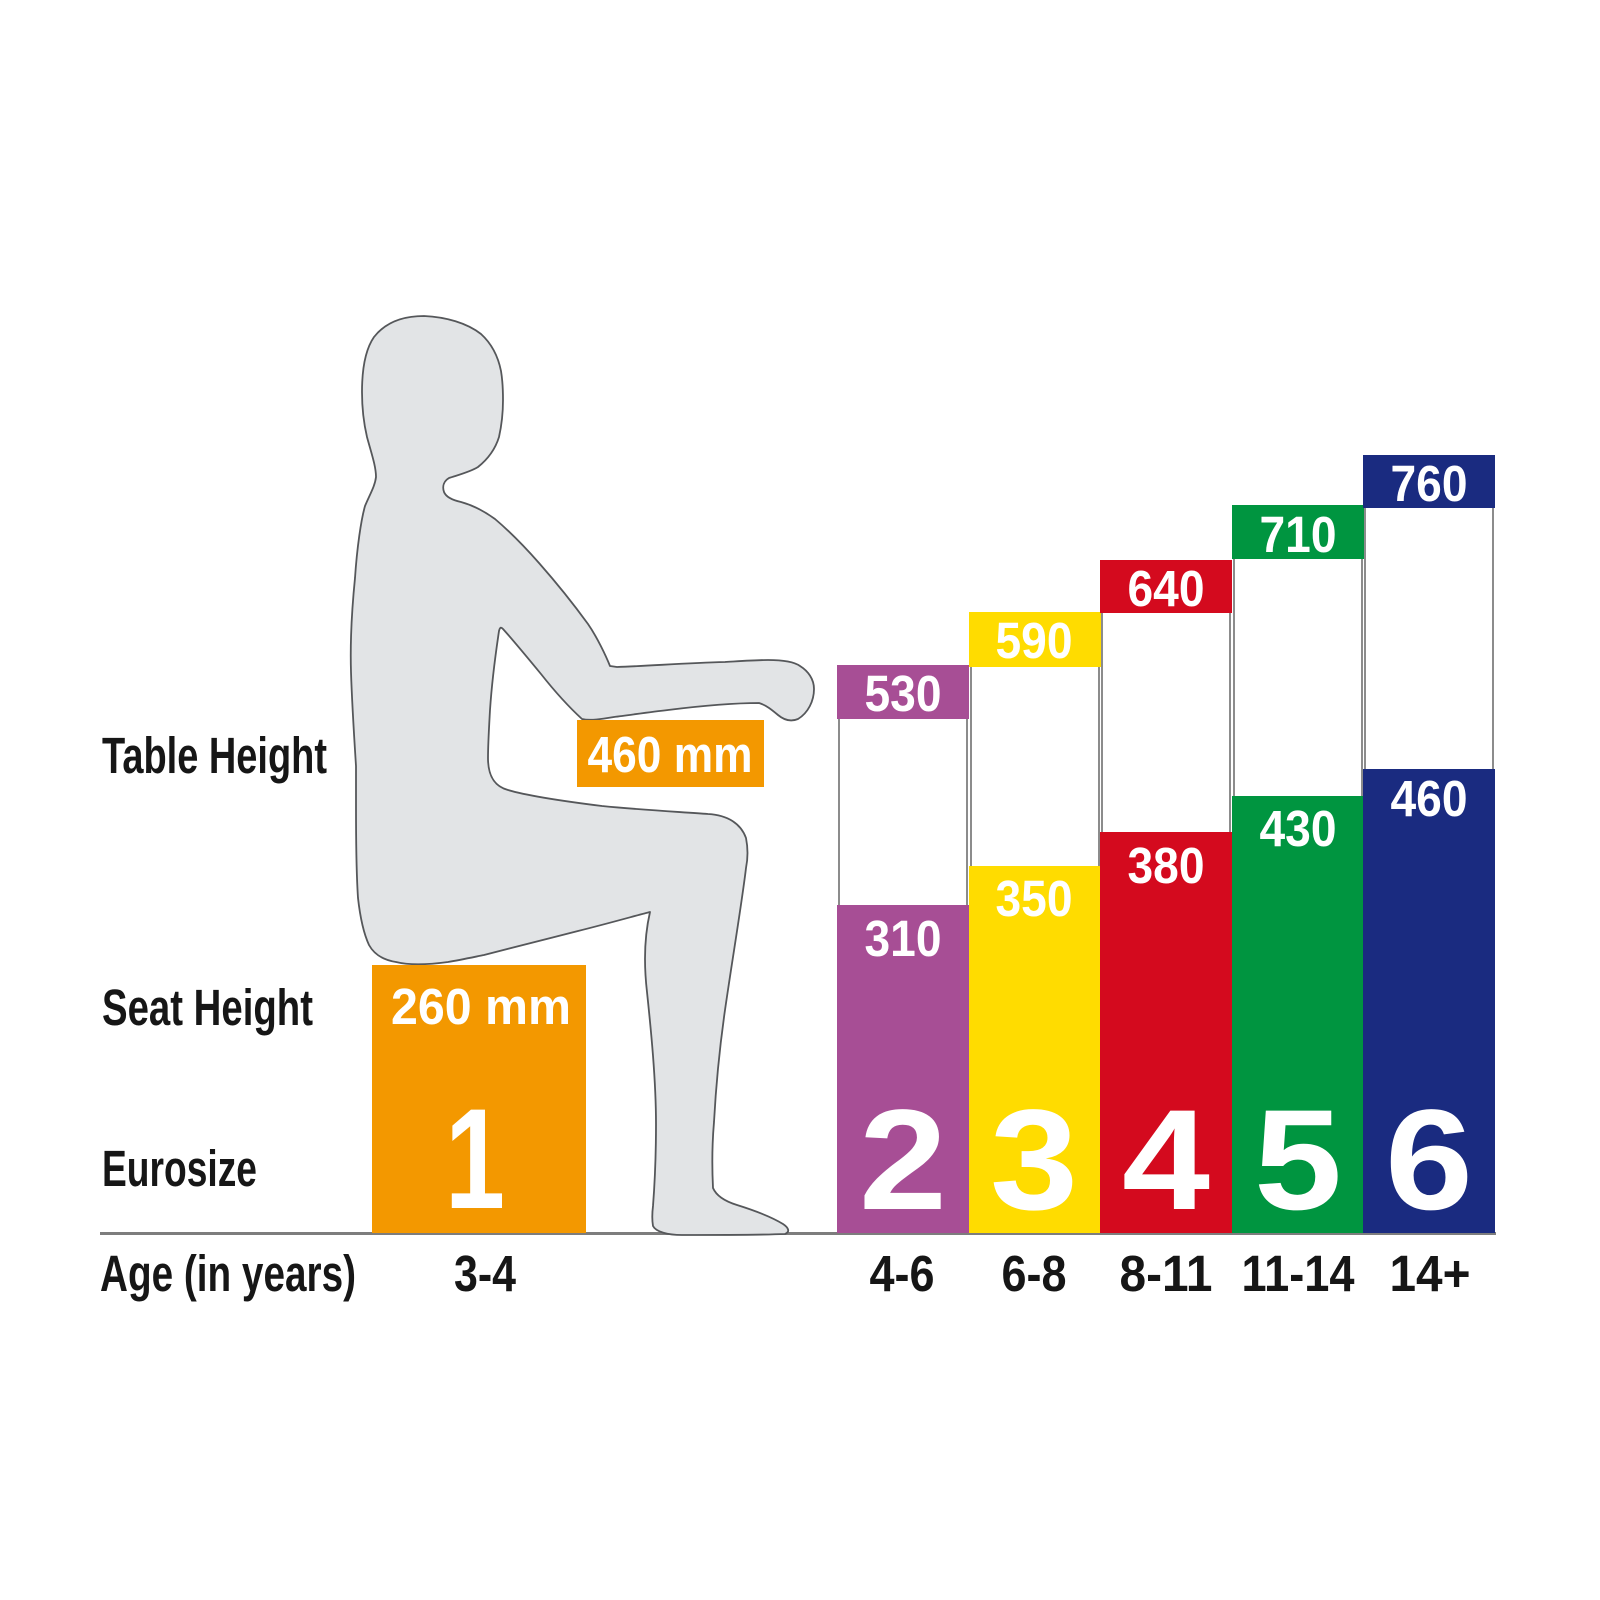 This screenshot has width=1600, height=1600. What do you see at coordinates (1430, 1273) in the screenshot?
I see `svg-text: 14+` at bounding box center [1430, 1273].